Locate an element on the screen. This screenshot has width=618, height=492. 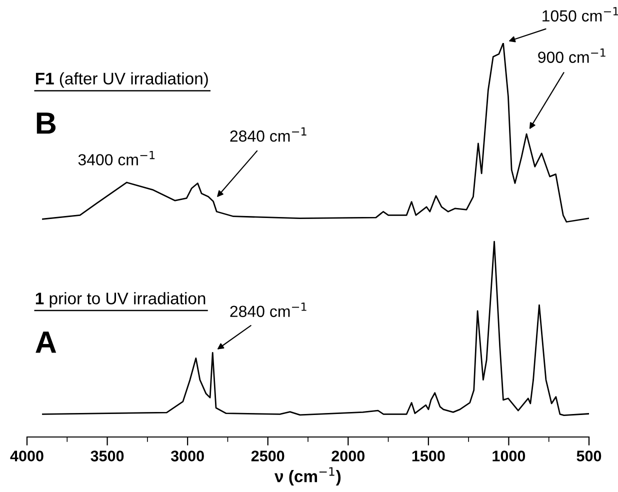
x-axis-title: ν (cm$^{−1}$) is located at coordinates (307, 476).